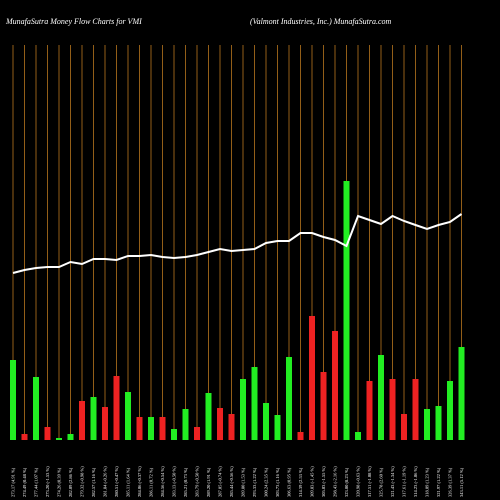  I want to click on x-tick-label: 303.73 (1.16 %), so click(277, 482).